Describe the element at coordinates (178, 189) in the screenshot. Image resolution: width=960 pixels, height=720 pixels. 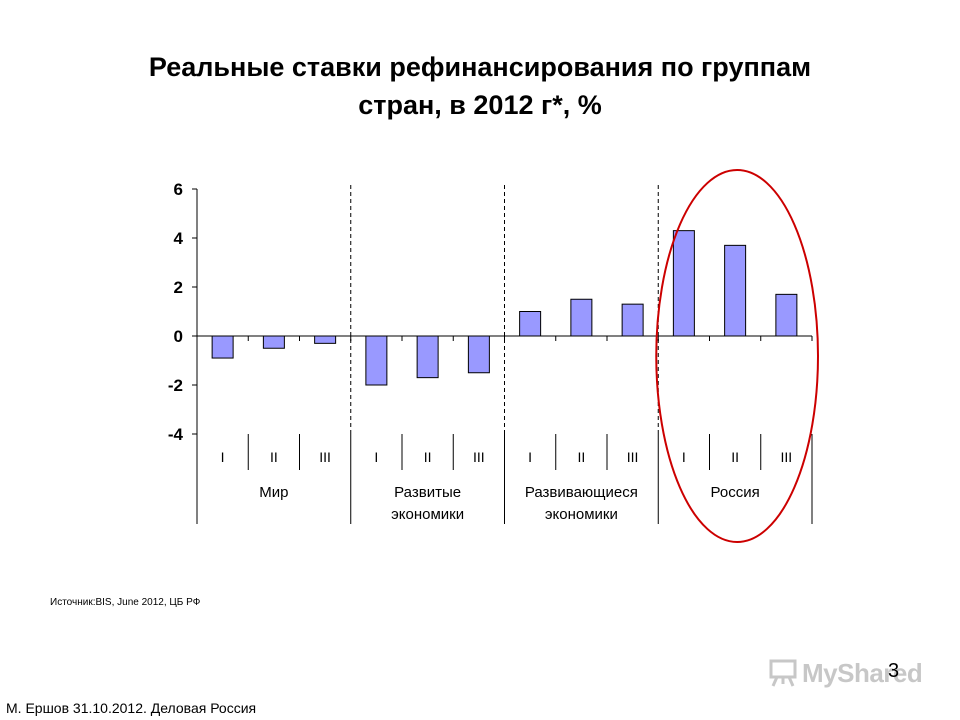
I see `y-tick-label: 6` at that location.